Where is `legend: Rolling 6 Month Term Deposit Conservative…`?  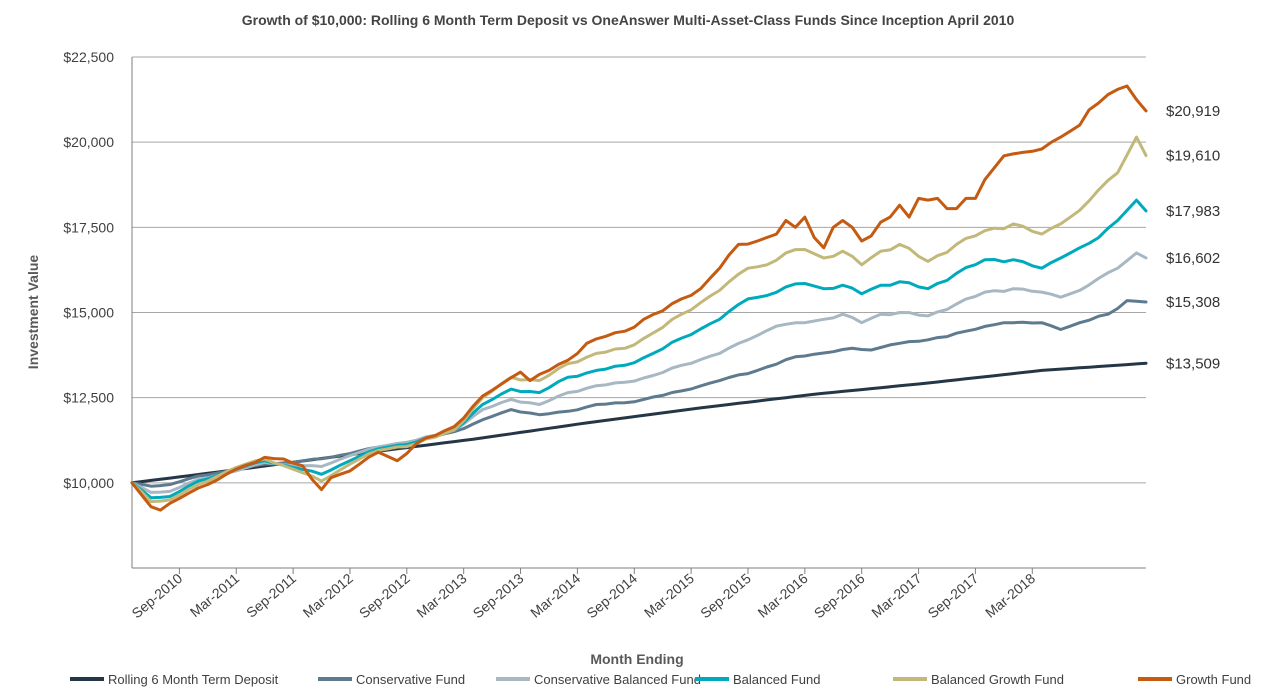 legend: Rolling 6 Month Term Deposit Conservative… is located at coordinates (660, 679).